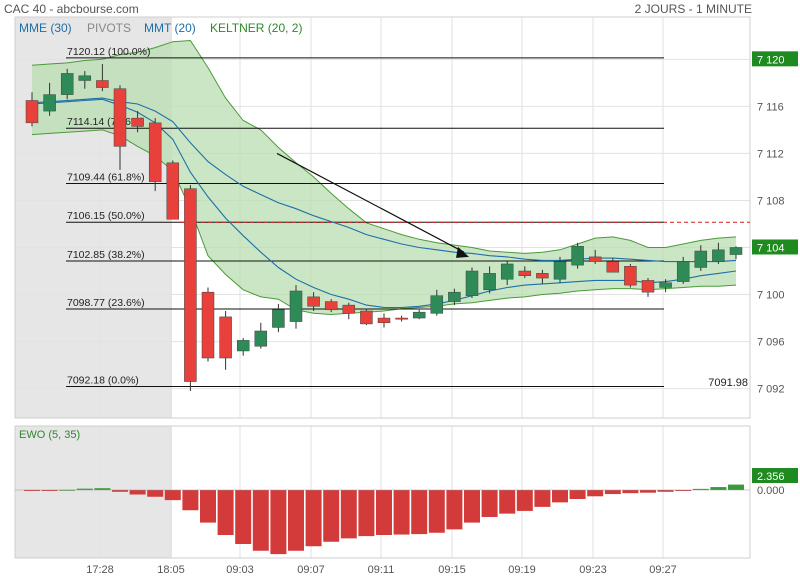 This screenshot has width=800, height=580. I want to click on last-price-badge, so click(775, 247).